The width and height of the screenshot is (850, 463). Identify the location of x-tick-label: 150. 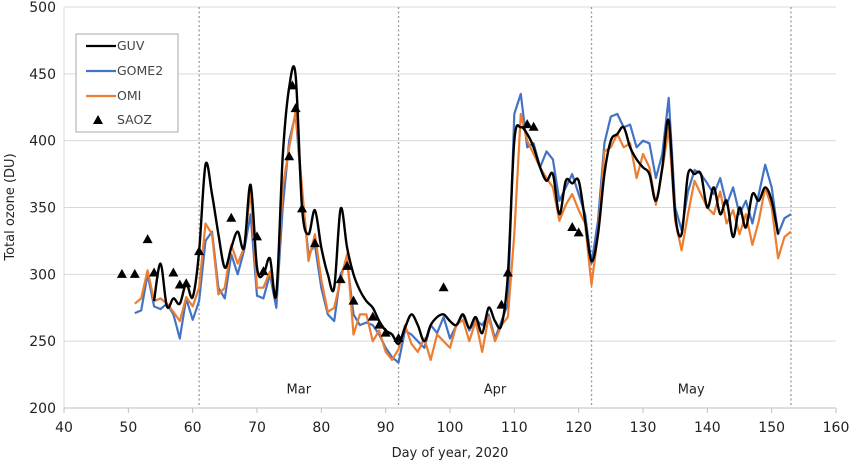
(771, 428).